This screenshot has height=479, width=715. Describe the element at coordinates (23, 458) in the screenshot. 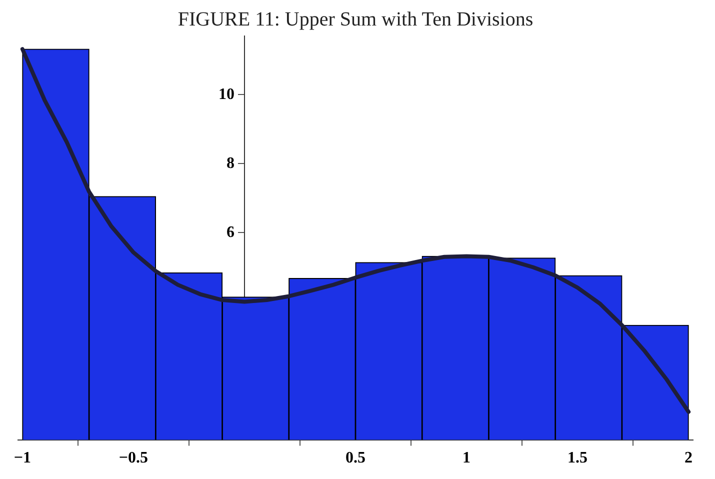

I see `x-tick-label: −1` at that location.